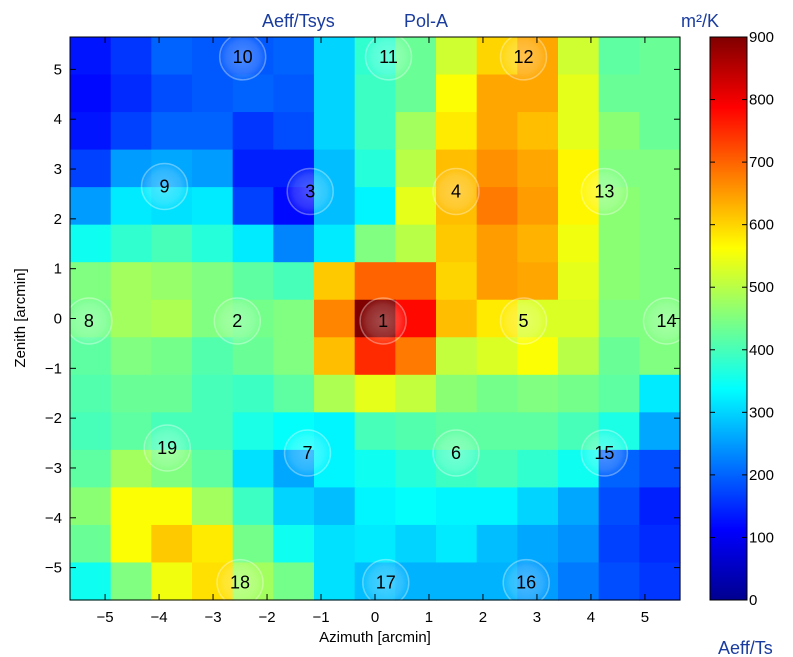 The height and width of the screenshot is (657, 793). I want to click on beam-marker: 9, so click(164, 186).